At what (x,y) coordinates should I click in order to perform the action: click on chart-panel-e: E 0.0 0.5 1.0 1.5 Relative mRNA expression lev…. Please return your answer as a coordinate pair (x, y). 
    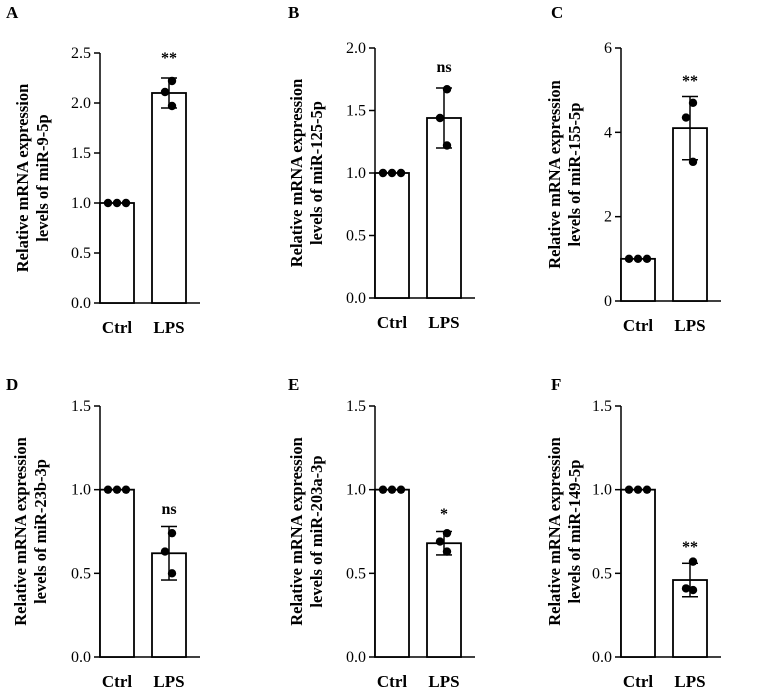
    Looking at the image, I should click on (381, 533).